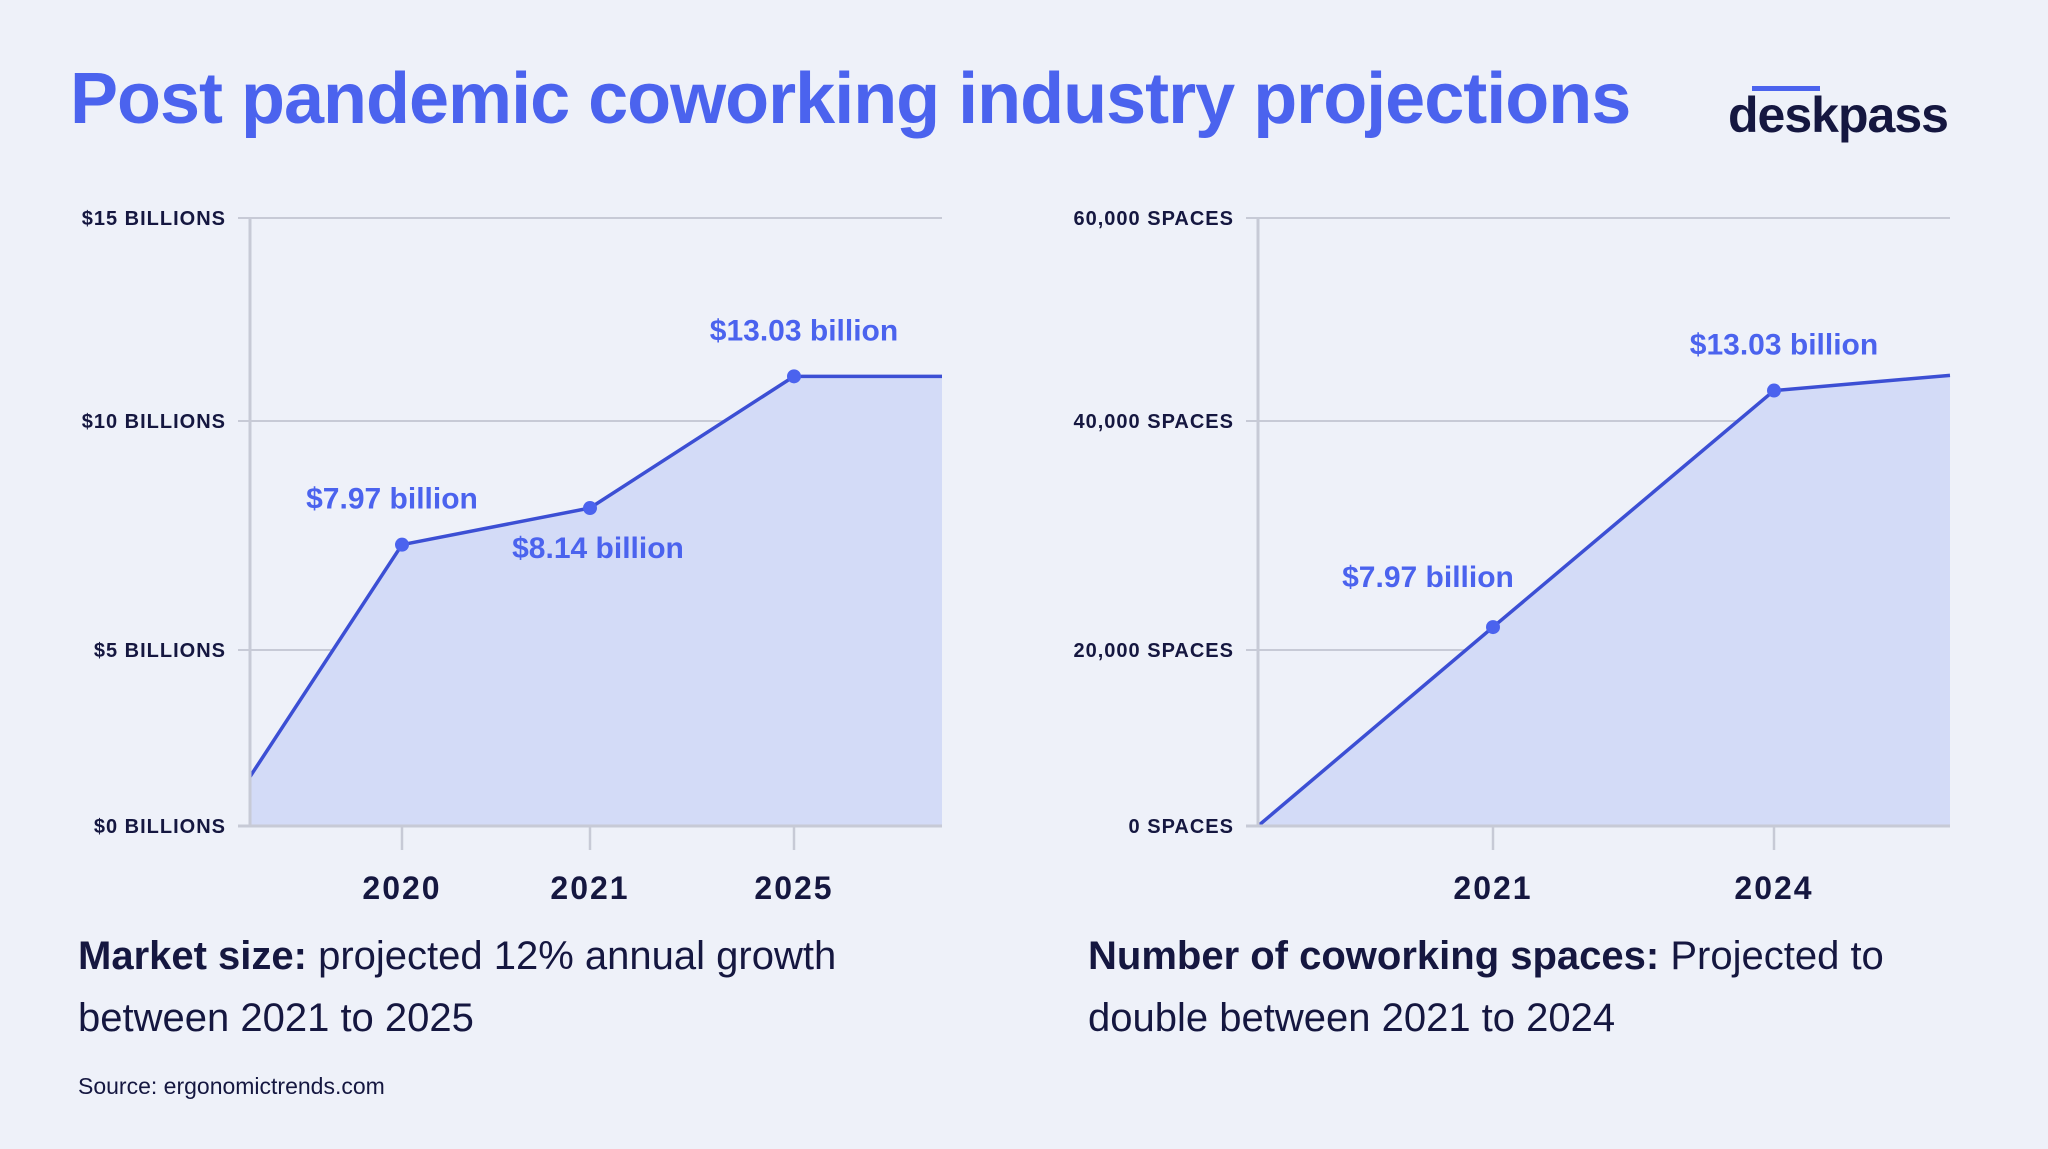  Describe the element at coordinates (1486, 987) in the screenshot. I see `caption-text: Projected to double between 2021 to 2024` at that location.